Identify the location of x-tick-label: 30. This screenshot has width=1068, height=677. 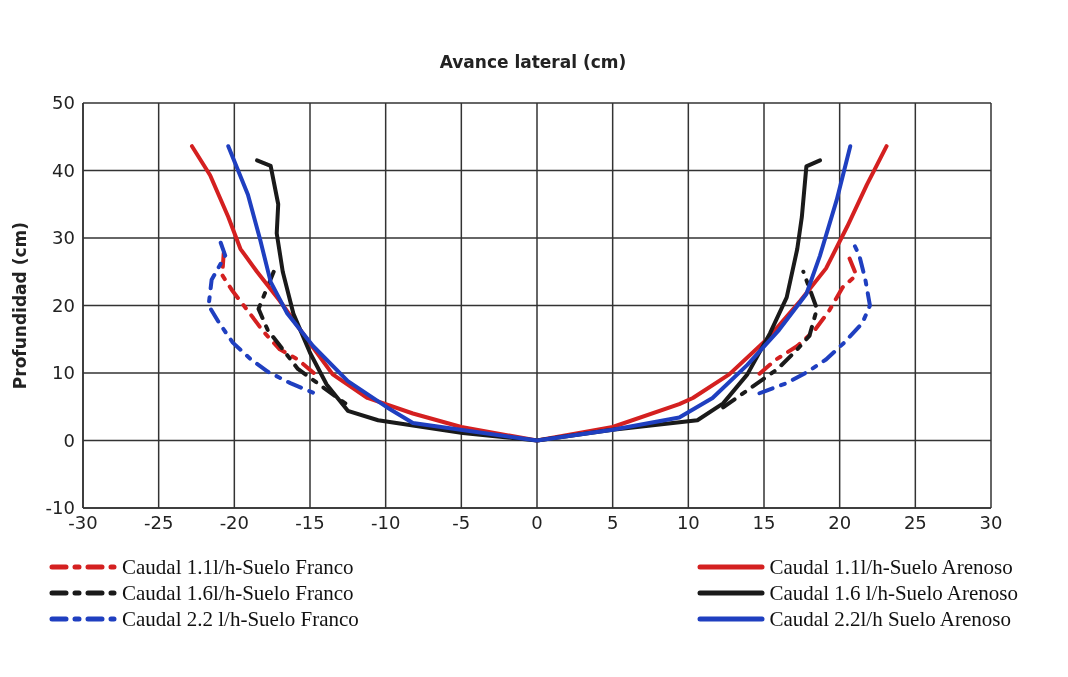
(991, 522).